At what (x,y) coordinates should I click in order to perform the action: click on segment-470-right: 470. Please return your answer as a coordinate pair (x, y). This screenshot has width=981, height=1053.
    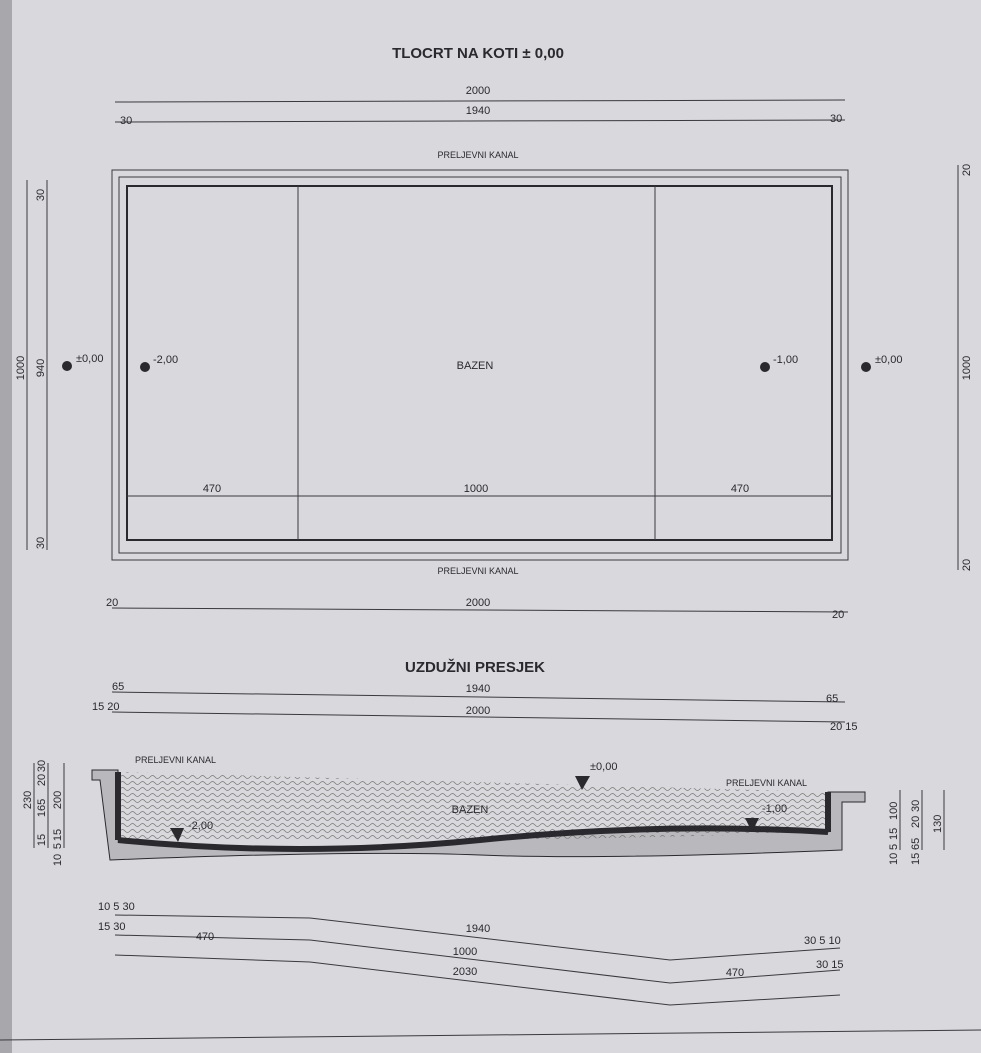
    Looking at the image, I should click on (740, 489).